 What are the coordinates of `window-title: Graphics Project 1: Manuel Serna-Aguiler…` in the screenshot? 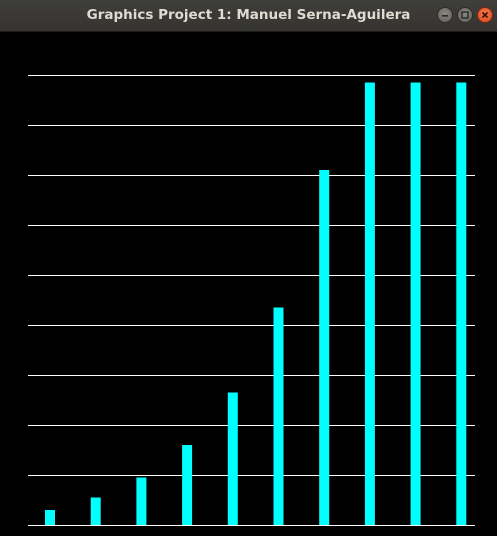 It's located at (248, 15).